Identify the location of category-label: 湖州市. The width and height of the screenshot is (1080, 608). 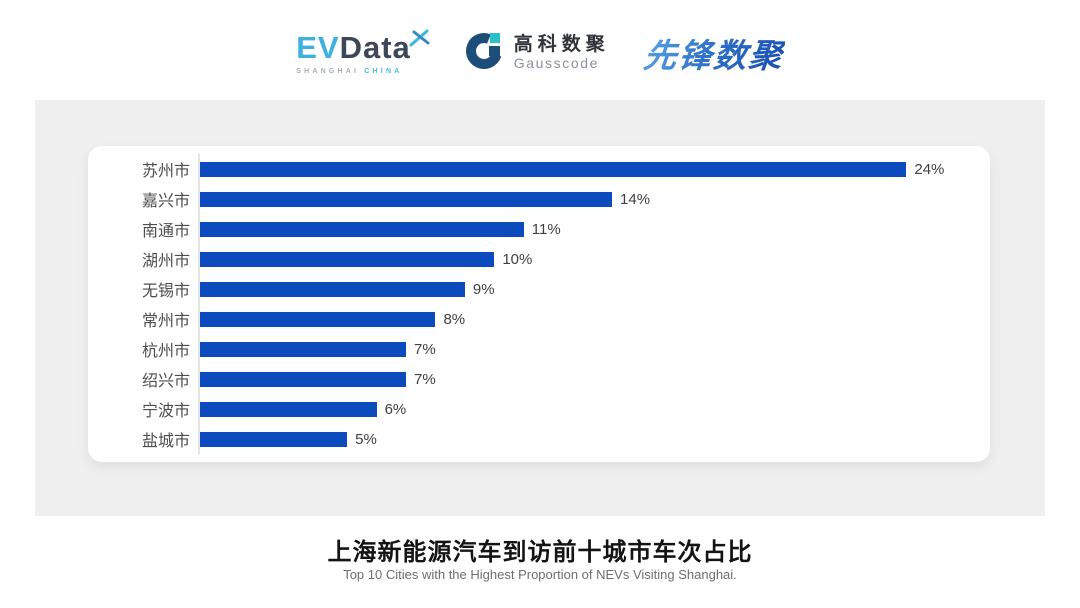
(165, 261).